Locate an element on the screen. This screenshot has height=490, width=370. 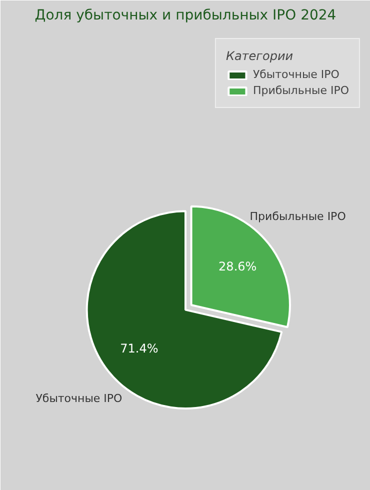
legend-label: Прибыльные IPO is located at coordinates (300, 90).